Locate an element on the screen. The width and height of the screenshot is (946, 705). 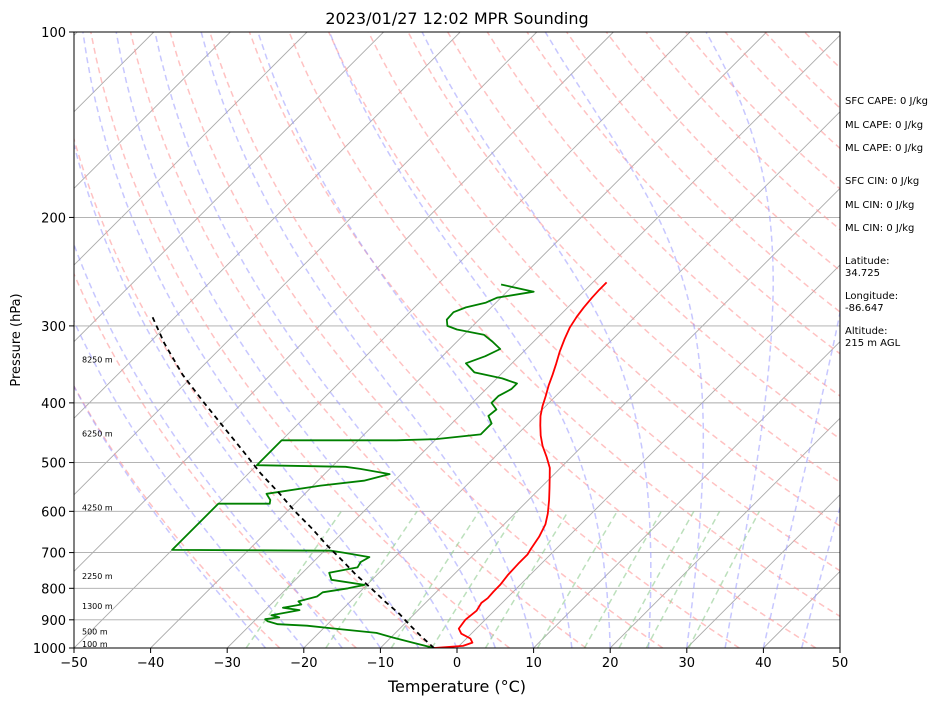
latitude-label: Latitude: is located at coordinates (867, 261).